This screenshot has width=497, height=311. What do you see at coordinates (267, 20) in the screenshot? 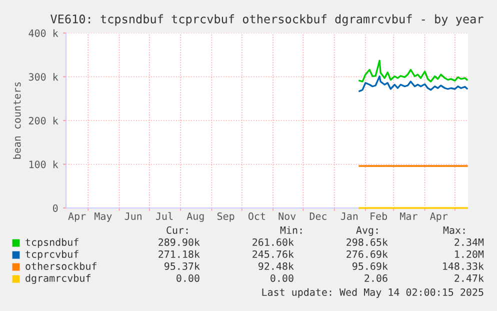
I see `chart-title: VE610: tcpsndbuf tcprcvbuf othersockbuf dgramrcvbuf - by year` at bounding box center [267, 20].